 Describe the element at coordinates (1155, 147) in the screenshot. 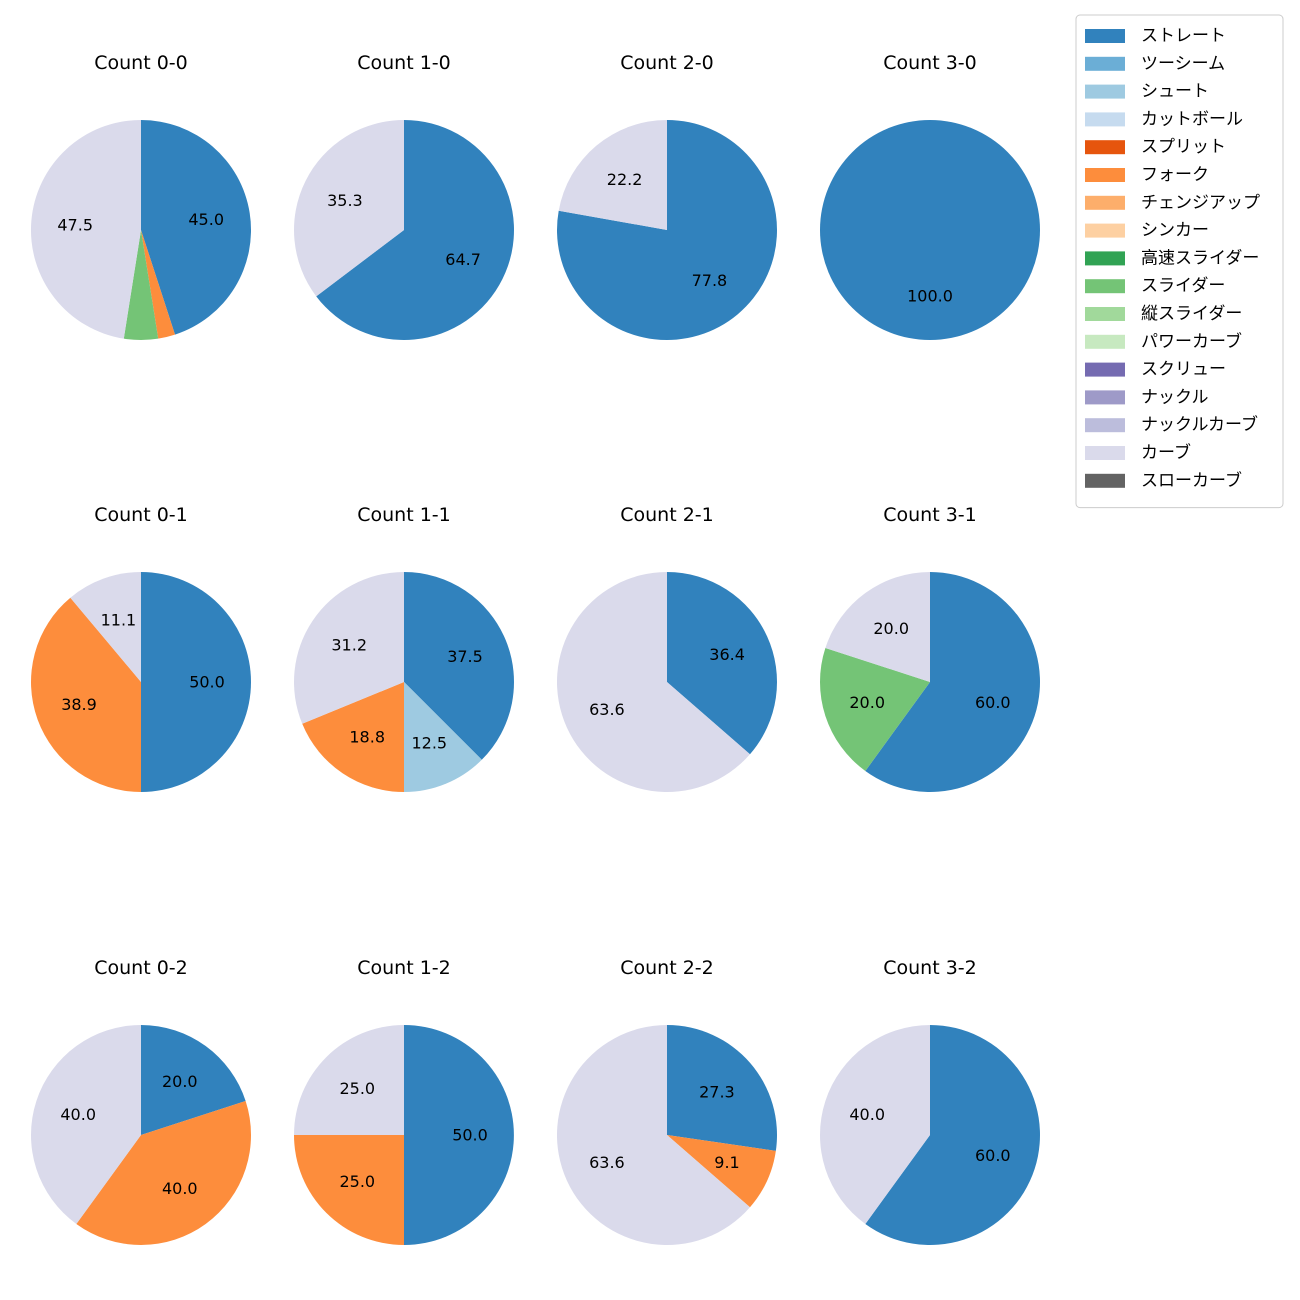

I see `legend-item: スプリット` at that location.